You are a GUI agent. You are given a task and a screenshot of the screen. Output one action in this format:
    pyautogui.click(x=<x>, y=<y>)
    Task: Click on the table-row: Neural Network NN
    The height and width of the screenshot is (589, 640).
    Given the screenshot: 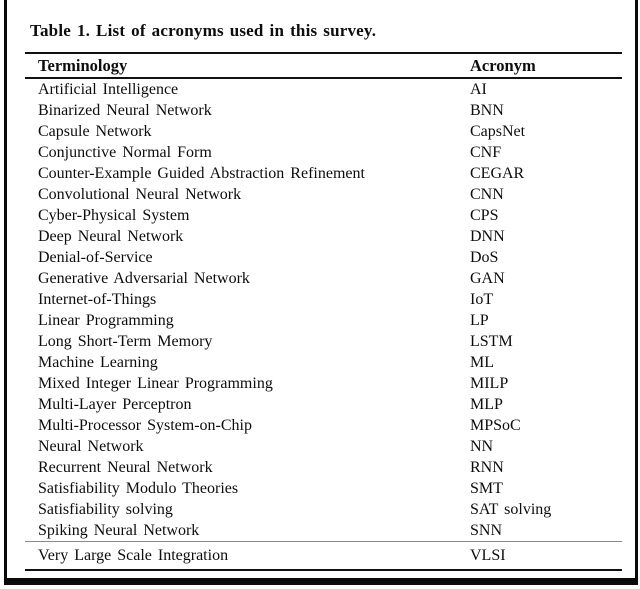 What is the action you would take?
    pyautogui.click(x=323, y=446)
    